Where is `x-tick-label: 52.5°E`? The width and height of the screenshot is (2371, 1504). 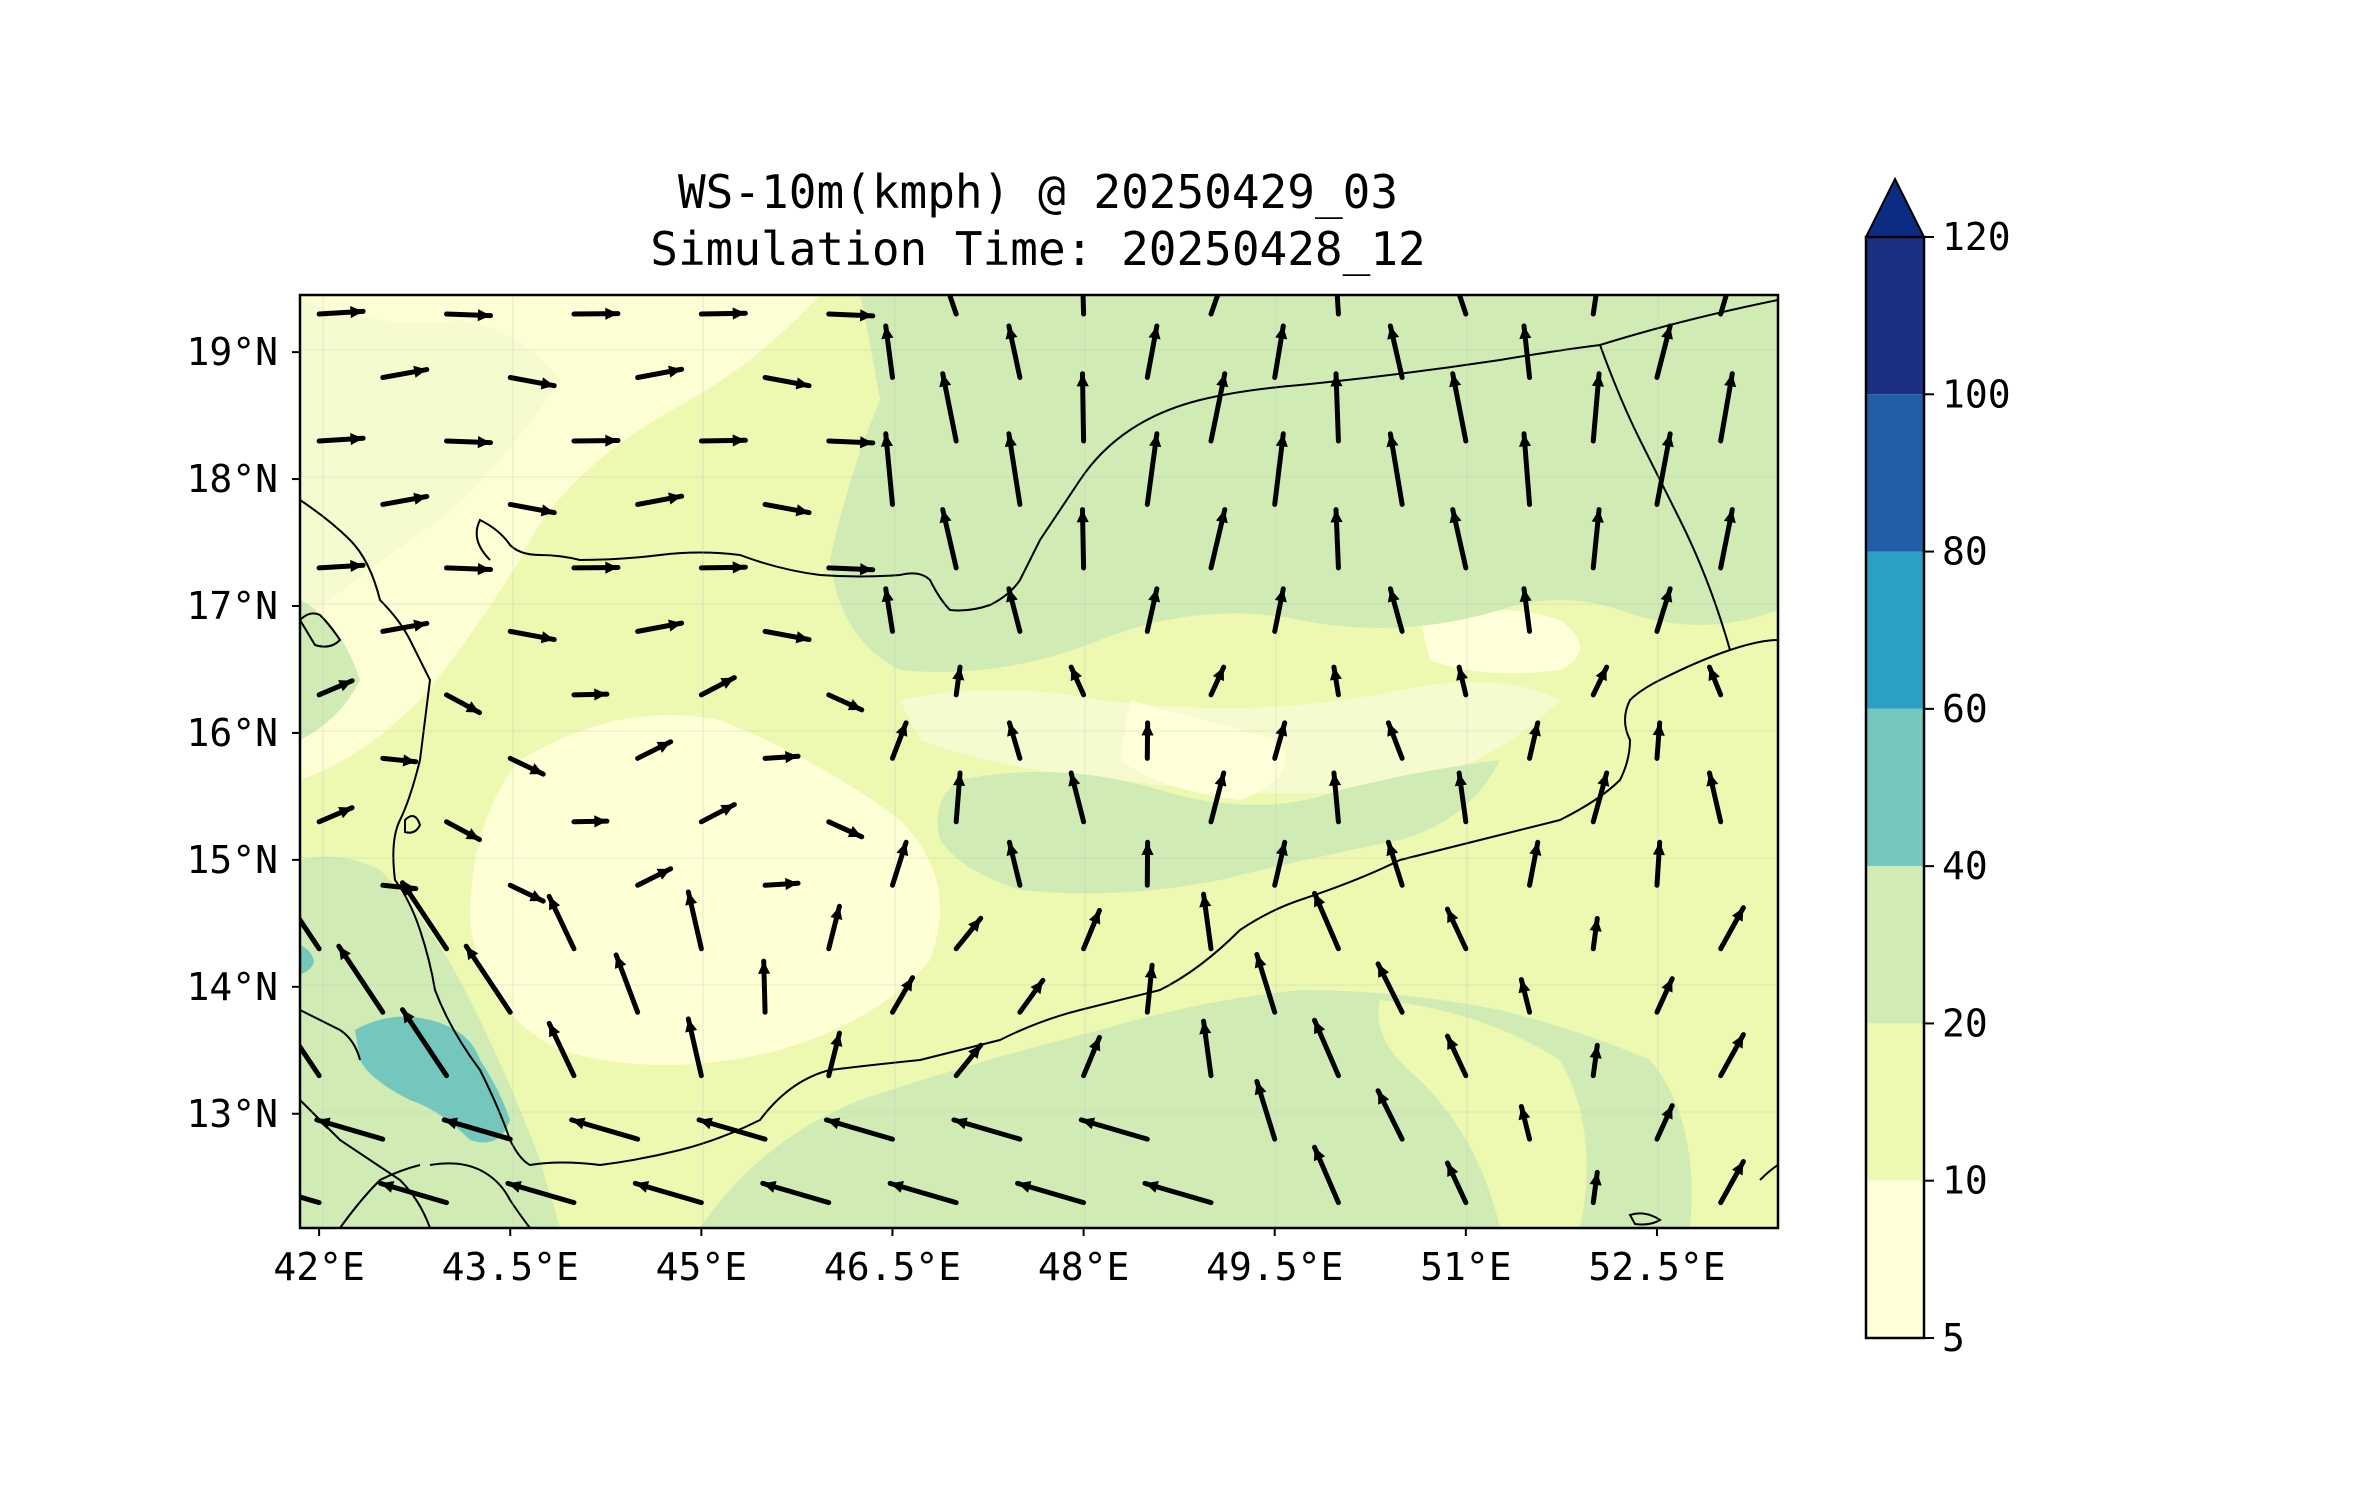
x-tick-label: 52.5°E is located at coordinates (1656, 1267).